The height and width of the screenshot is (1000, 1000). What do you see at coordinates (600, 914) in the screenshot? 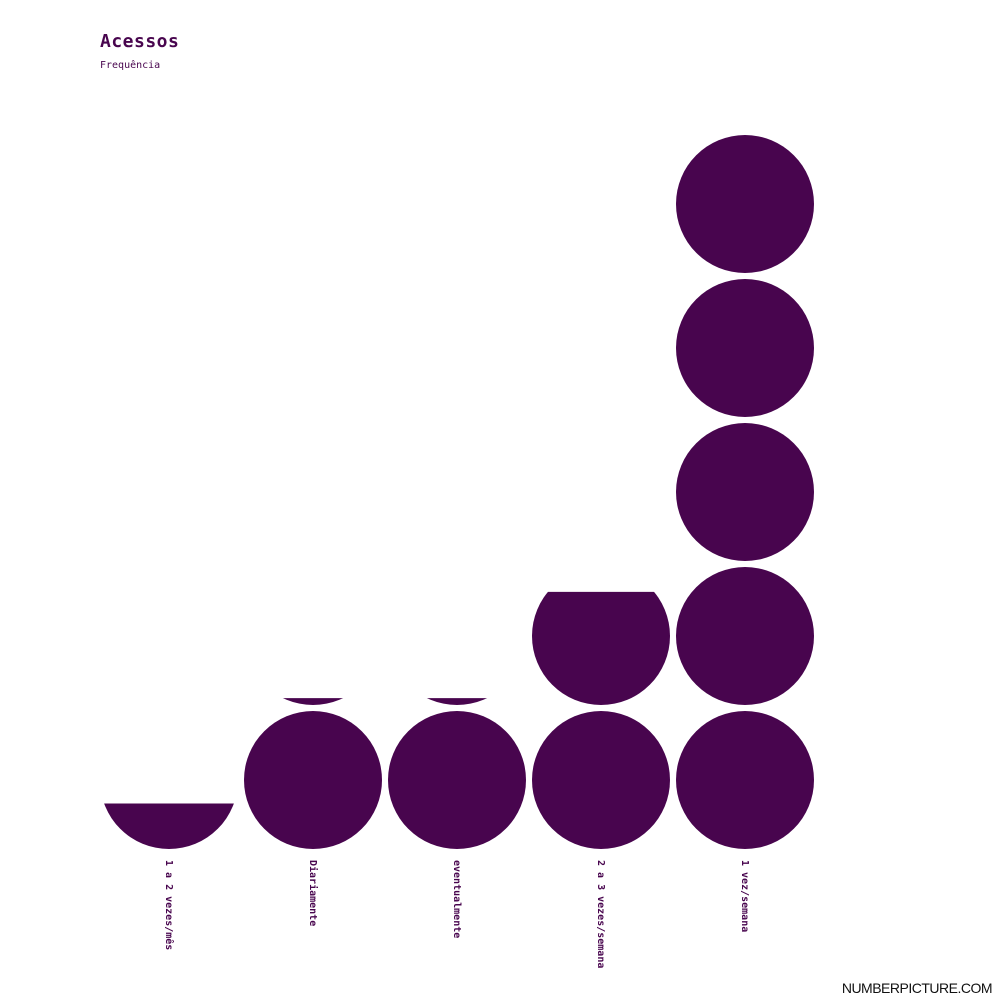
I see `category-label: 2 a 3 vezes/semana` at bounding box center [600, 914].